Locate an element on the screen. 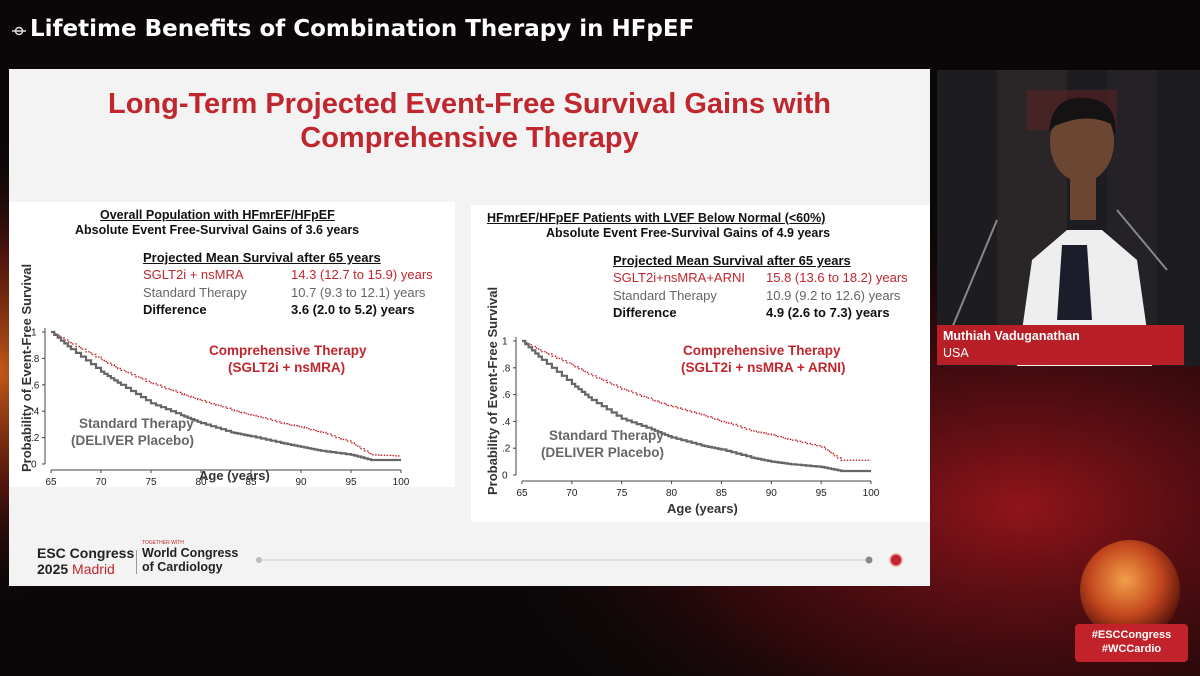 Image resolution: width=1200 pixels, height=676 pixels. broadcast-icon is located at coordinates (19, 31).